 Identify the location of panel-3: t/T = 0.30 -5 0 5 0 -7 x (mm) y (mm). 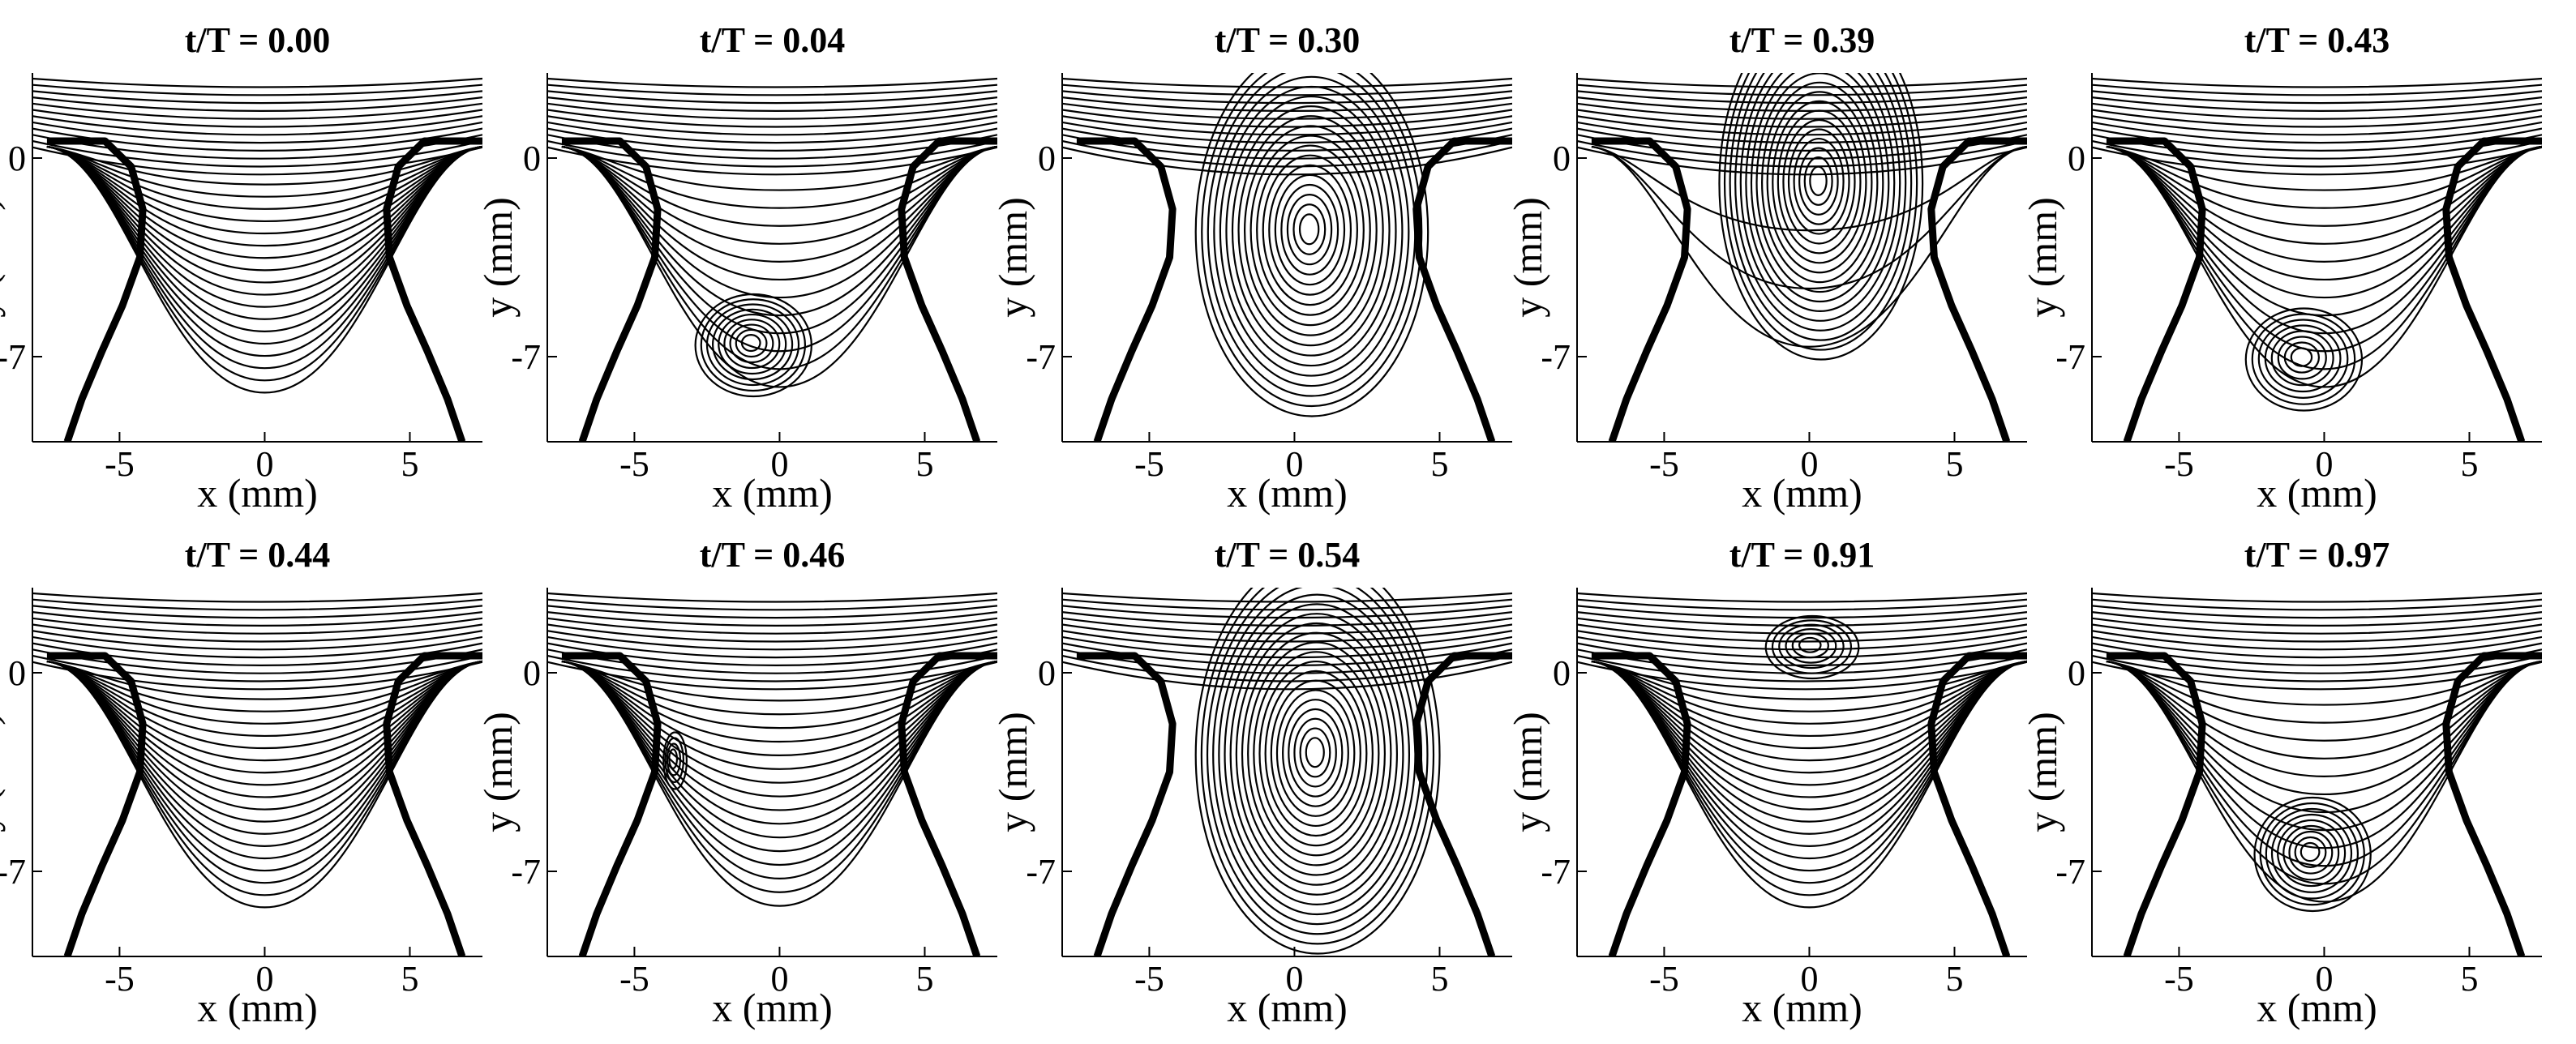
(1251, 268).